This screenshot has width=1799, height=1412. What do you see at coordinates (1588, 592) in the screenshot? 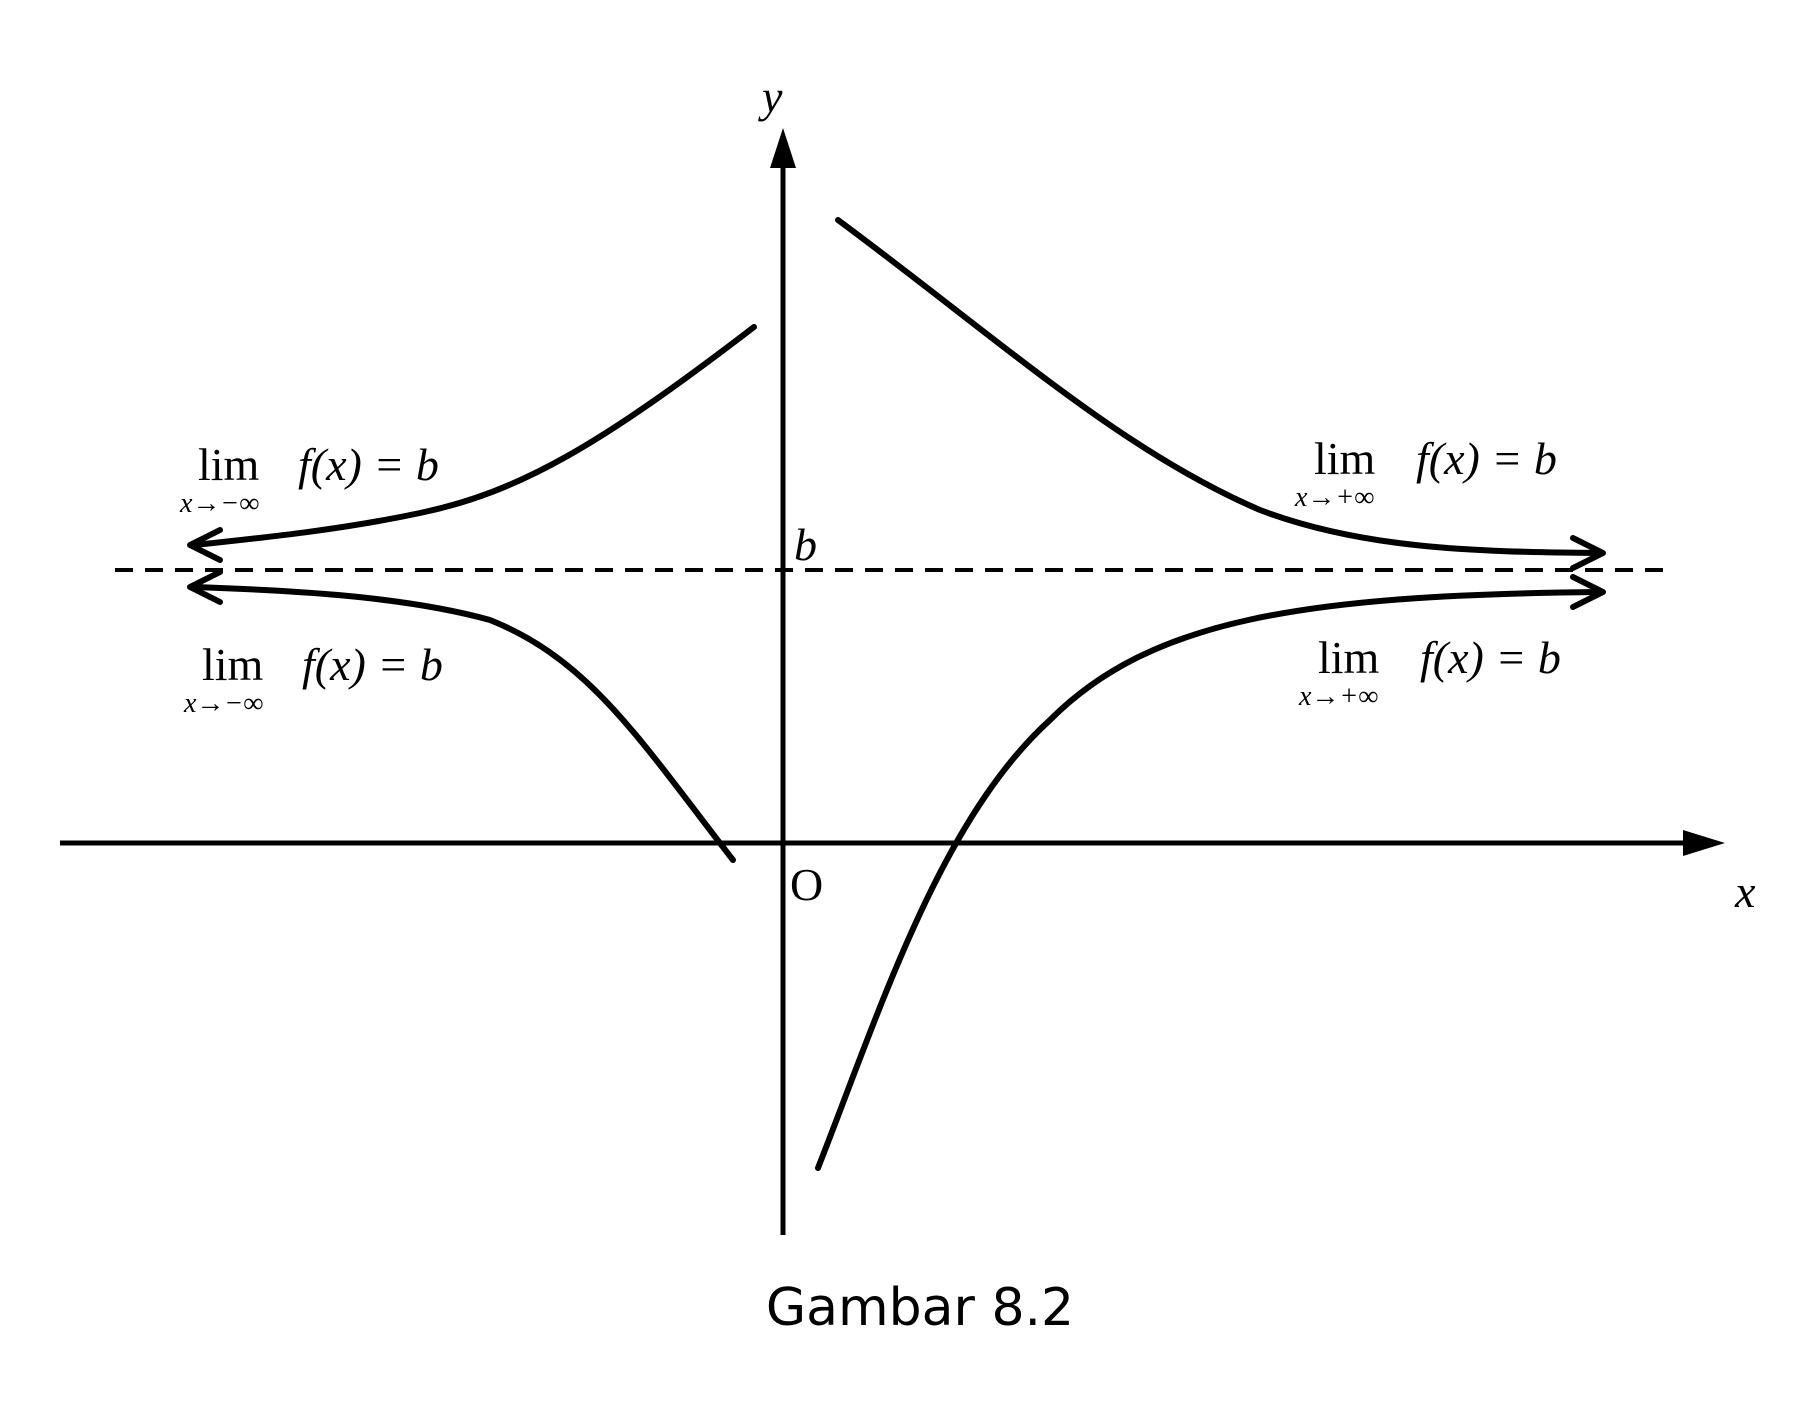
I see `lower-right-arrow` at bounding box center [1588, 592].